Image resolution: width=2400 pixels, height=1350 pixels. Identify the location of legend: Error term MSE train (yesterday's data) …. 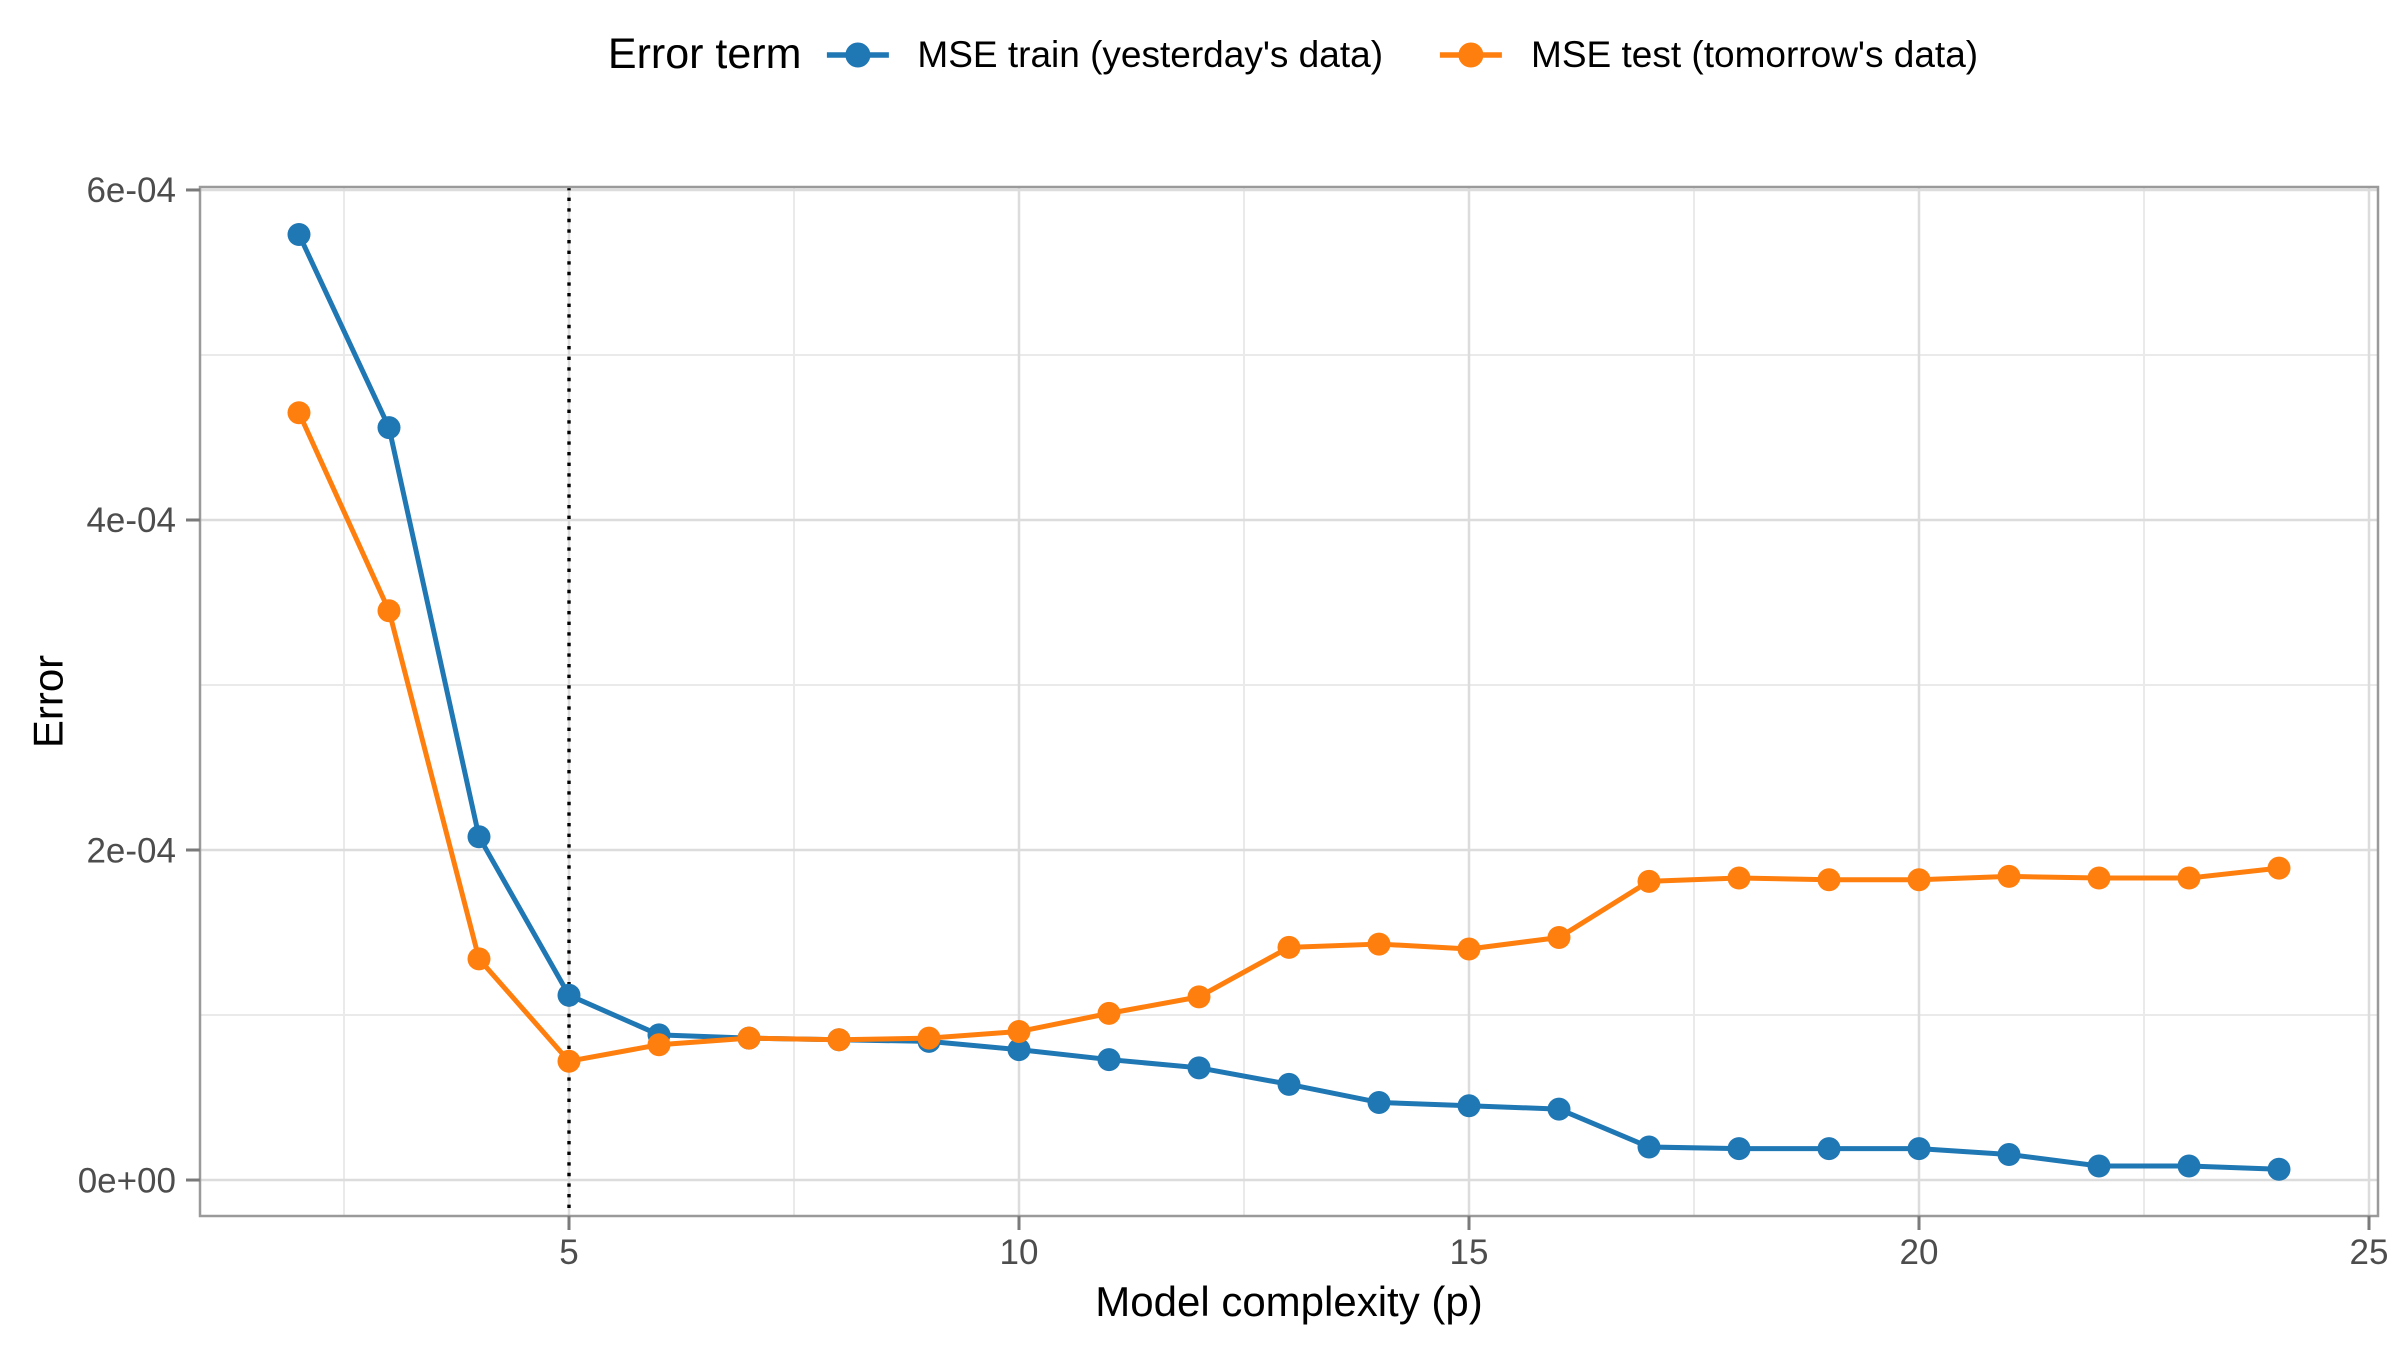
(1293, 54).